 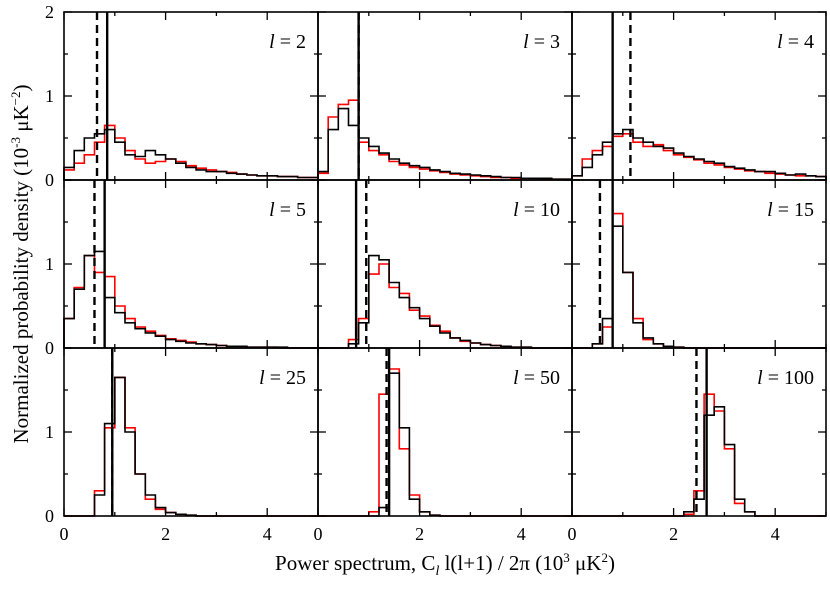 What do you see at coordinates (282, 378) in the screenshot?
I see `panel-label-l-25: l = 25` at bounding box center [282, 378].